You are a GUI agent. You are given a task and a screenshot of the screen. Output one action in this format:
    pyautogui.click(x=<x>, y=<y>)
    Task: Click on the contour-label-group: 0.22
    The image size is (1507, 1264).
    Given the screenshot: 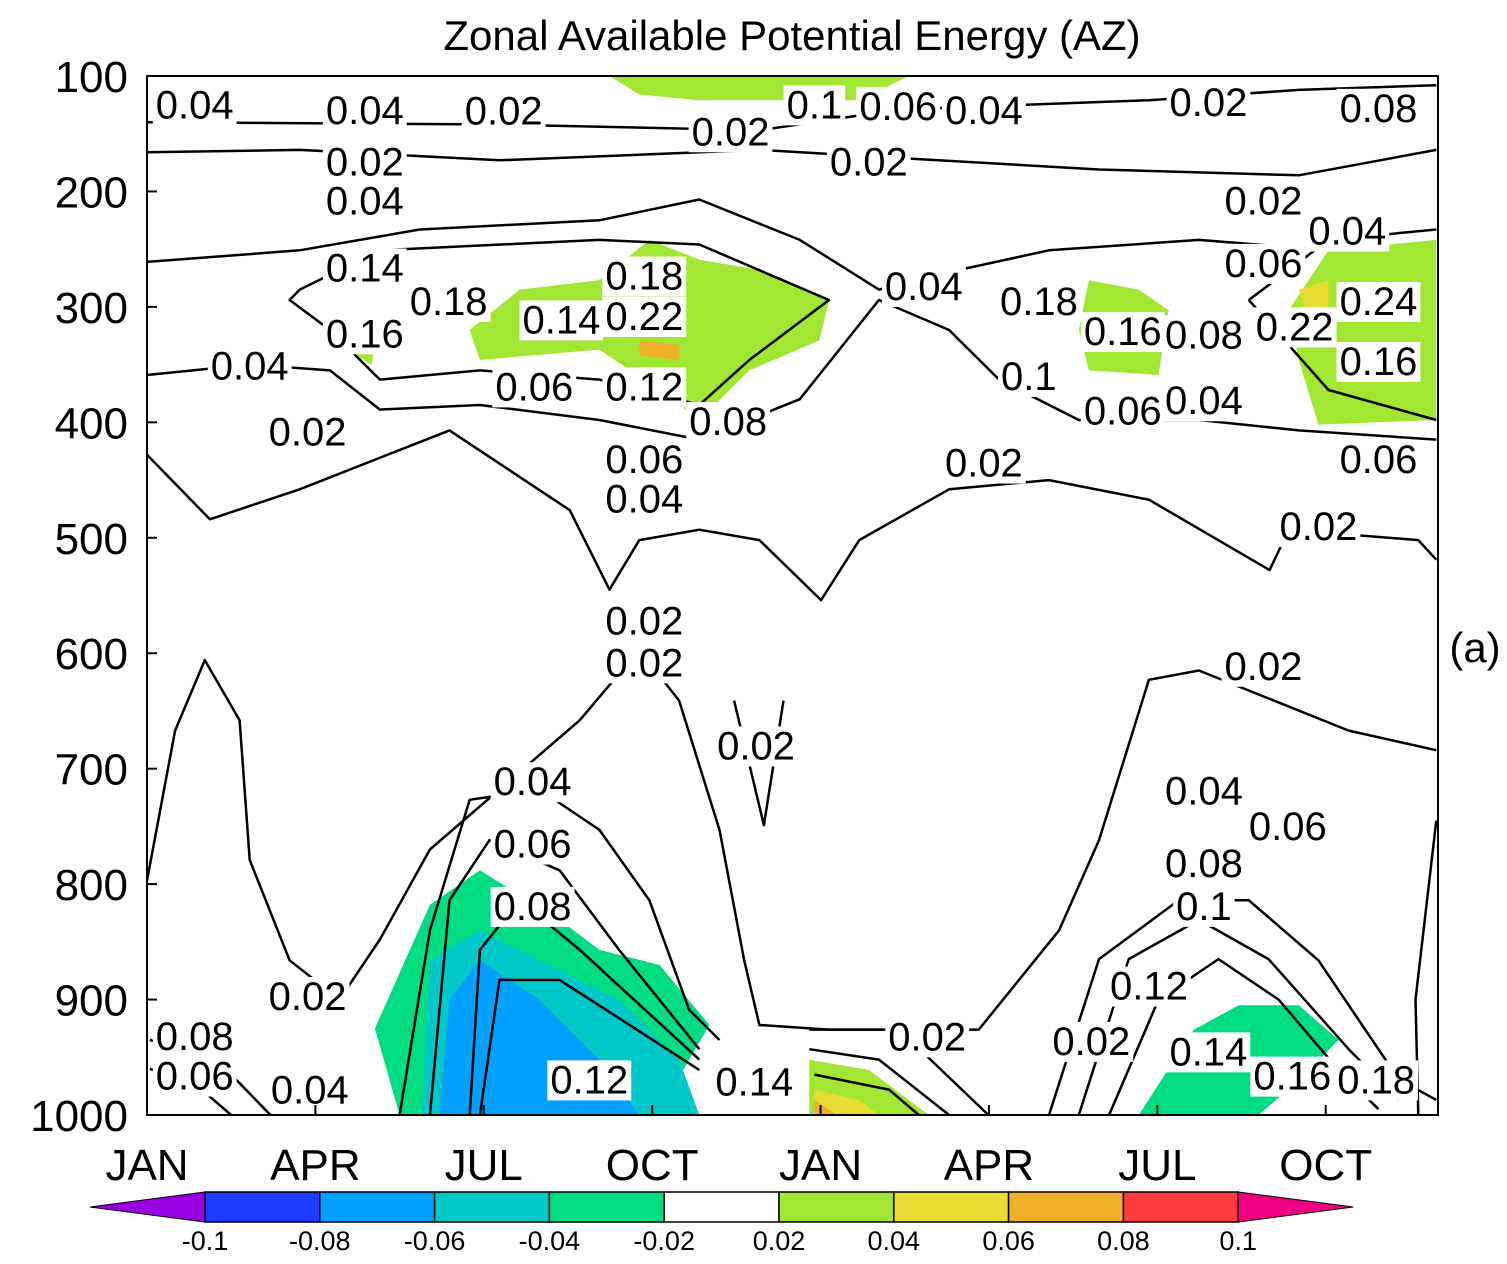 What is the action you would take?
    pyautogui.click(x=1294, y=327)
    